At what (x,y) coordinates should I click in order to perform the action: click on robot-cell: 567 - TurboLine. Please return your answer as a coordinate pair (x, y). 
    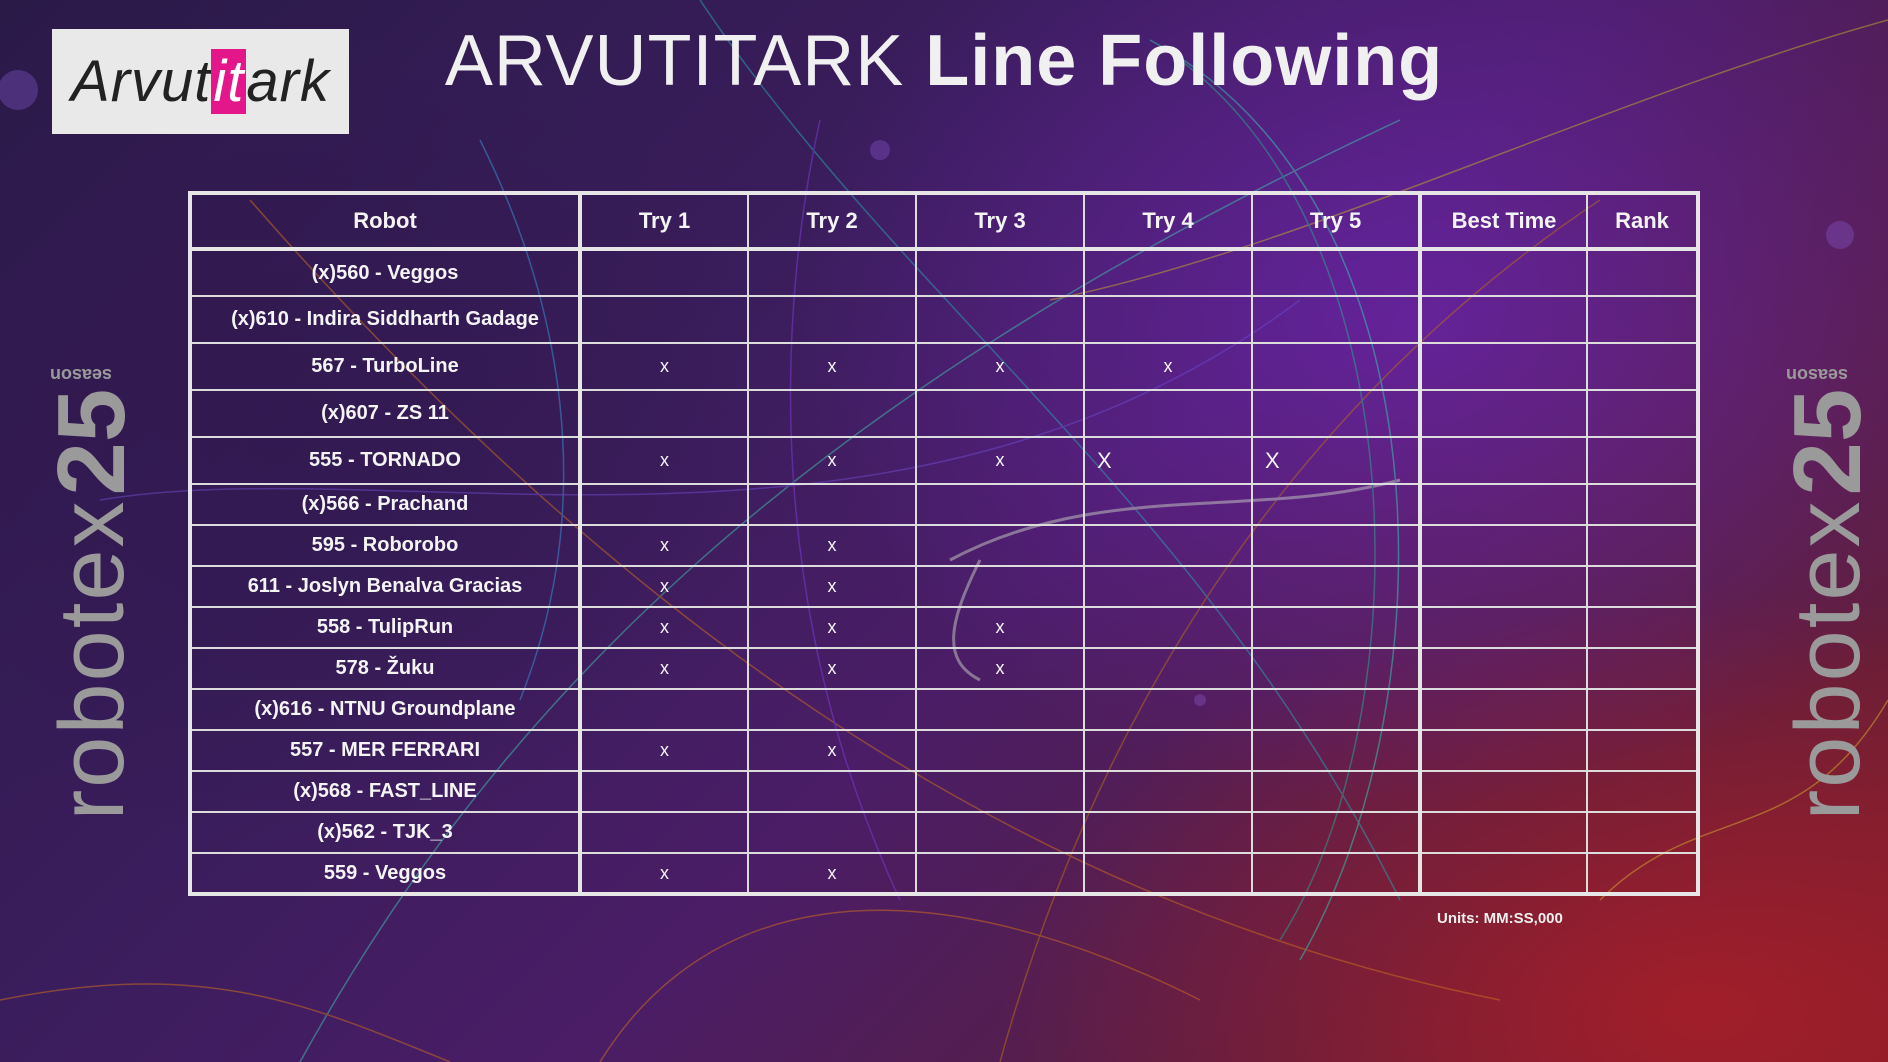
    Looking at the image, I should click on (385, 366).